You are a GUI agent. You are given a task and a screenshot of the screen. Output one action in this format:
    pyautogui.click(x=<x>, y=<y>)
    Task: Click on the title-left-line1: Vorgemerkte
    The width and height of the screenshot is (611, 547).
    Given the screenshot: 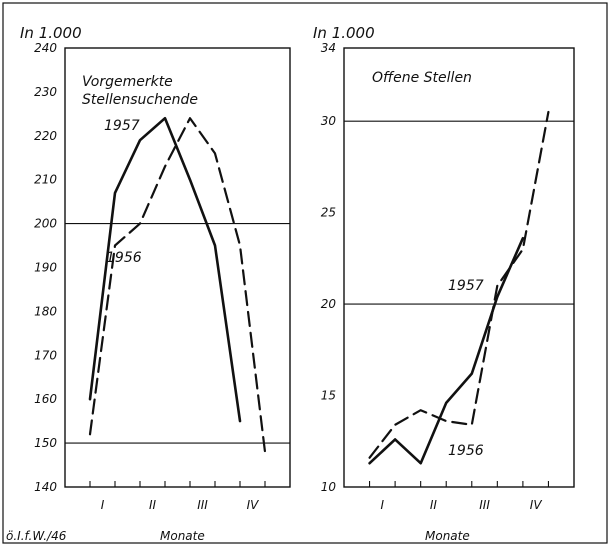 What is the action you would take?
    pyautogui.click(x=127, y=82)
    